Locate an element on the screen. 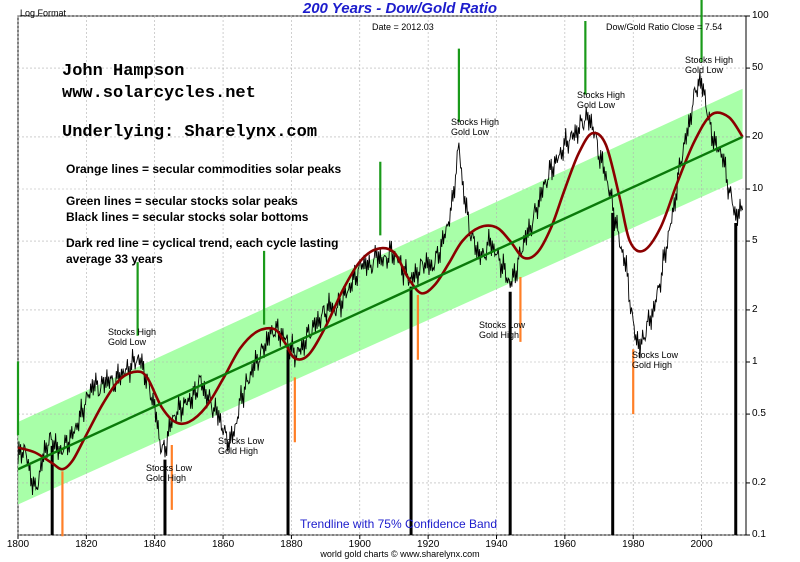 The height and width of the screenshot is (562, 800). y-tick-label: 20 is located at coordinates (758, 136).